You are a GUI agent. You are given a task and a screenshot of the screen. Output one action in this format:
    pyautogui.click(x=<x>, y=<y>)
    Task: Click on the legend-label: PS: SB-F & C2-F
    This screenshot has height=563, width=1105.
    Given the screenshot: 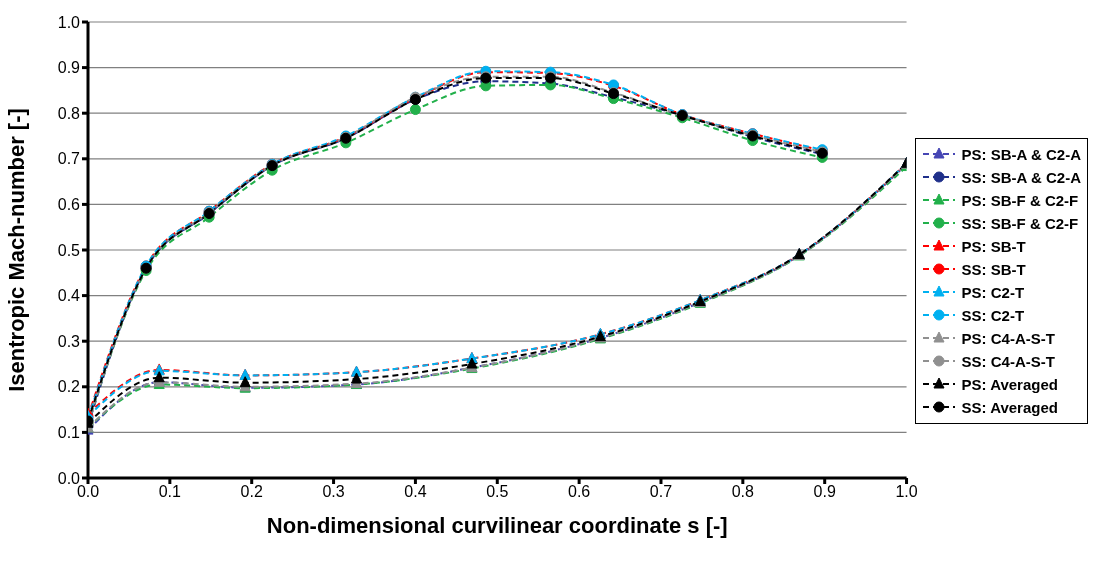 What is the action you would take?
    pyautogui.click(x=1020, y=200)
    